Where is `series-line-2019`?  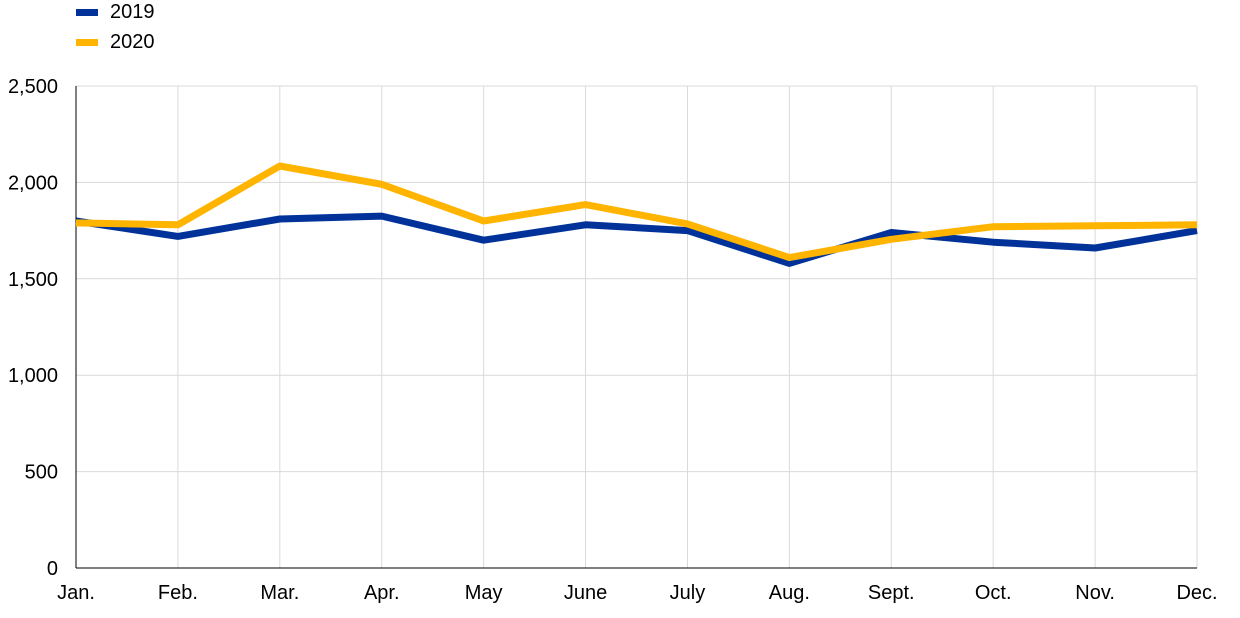 series-line-2019 is located at coordinates (636, 239).